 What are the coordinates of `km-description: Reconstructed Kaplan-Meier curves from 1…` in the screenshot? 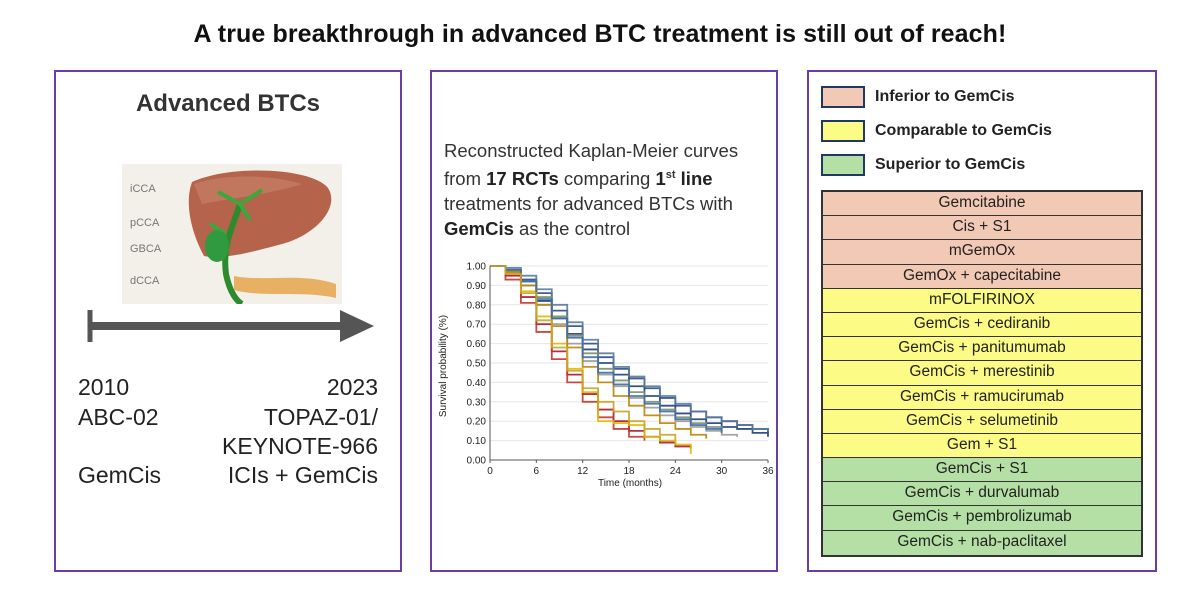 It's located at (609, 189).